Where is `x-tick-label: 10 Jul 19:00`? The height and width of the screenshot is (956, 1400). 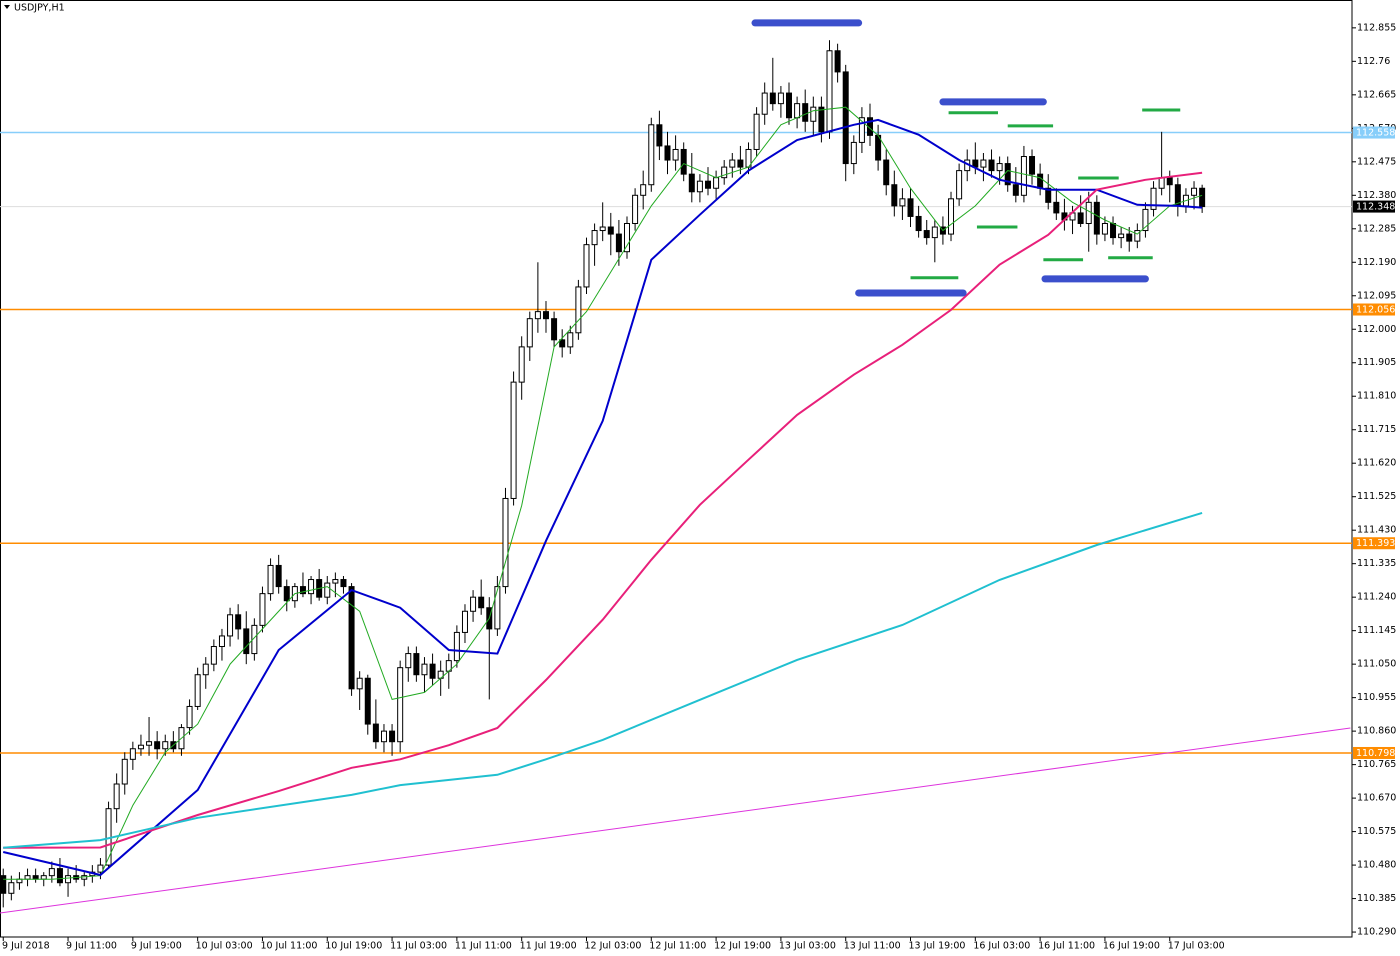 x-tick-label: 10 Jul 19:00 is located at coordinates (353, 946).